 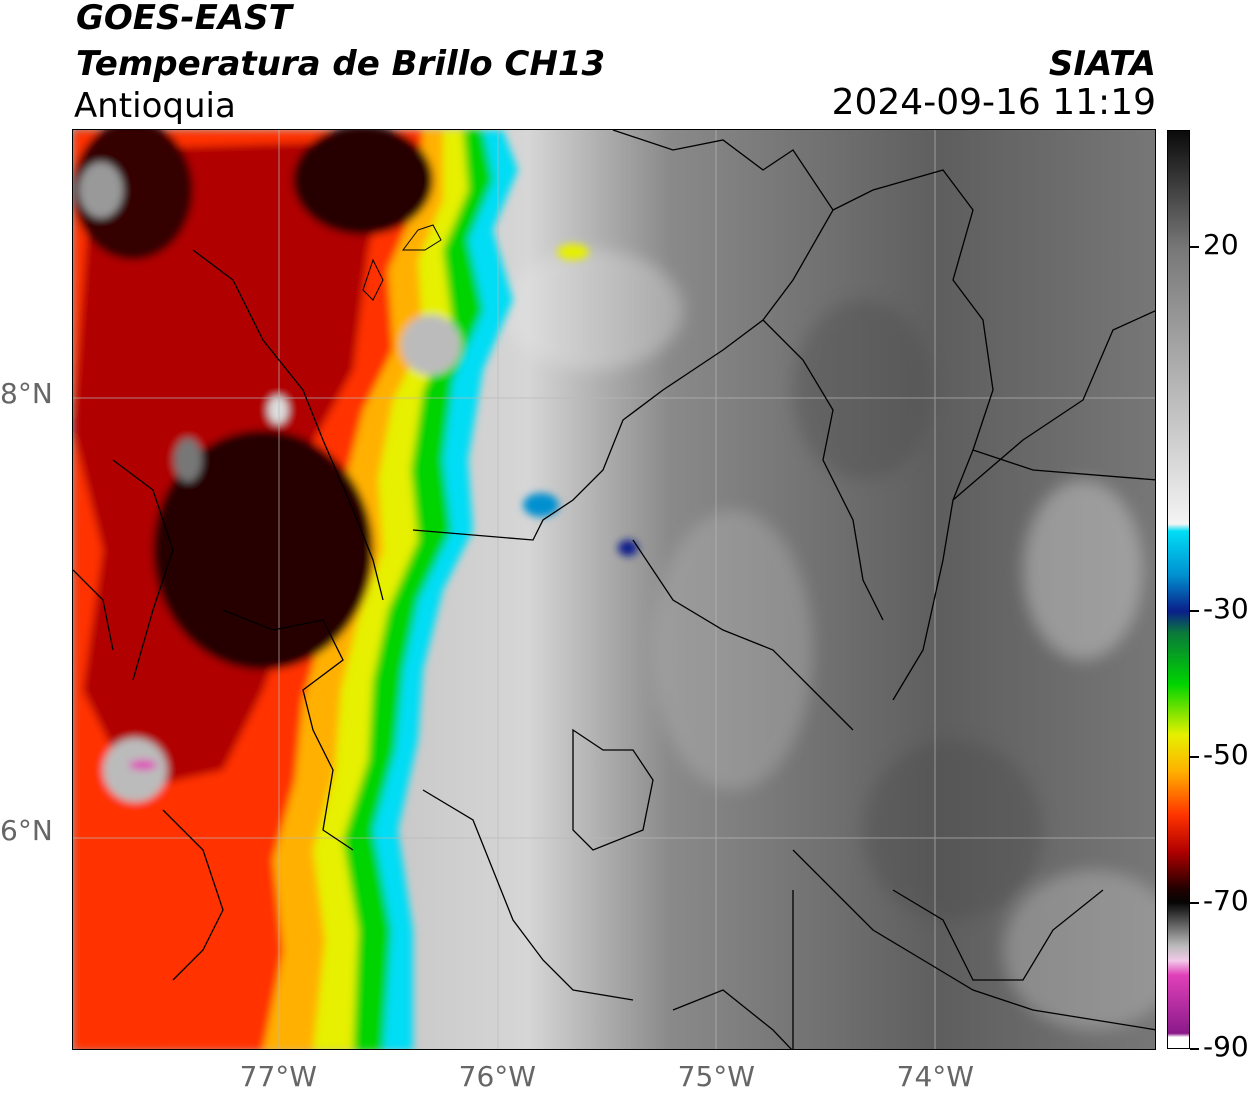 I want to click on colorbar-tick-label: -90, so click(x=1226, y=1046).